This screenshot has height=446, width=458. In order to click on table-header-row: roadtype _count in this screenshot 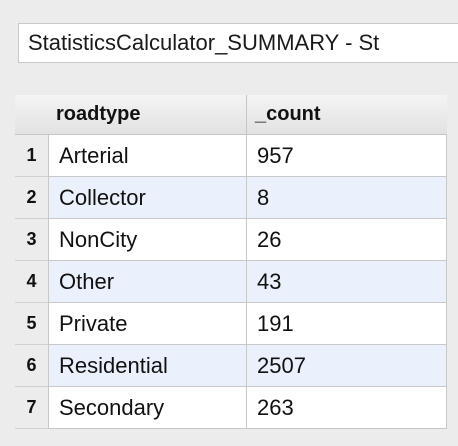, I will do `click(231, 115)`.